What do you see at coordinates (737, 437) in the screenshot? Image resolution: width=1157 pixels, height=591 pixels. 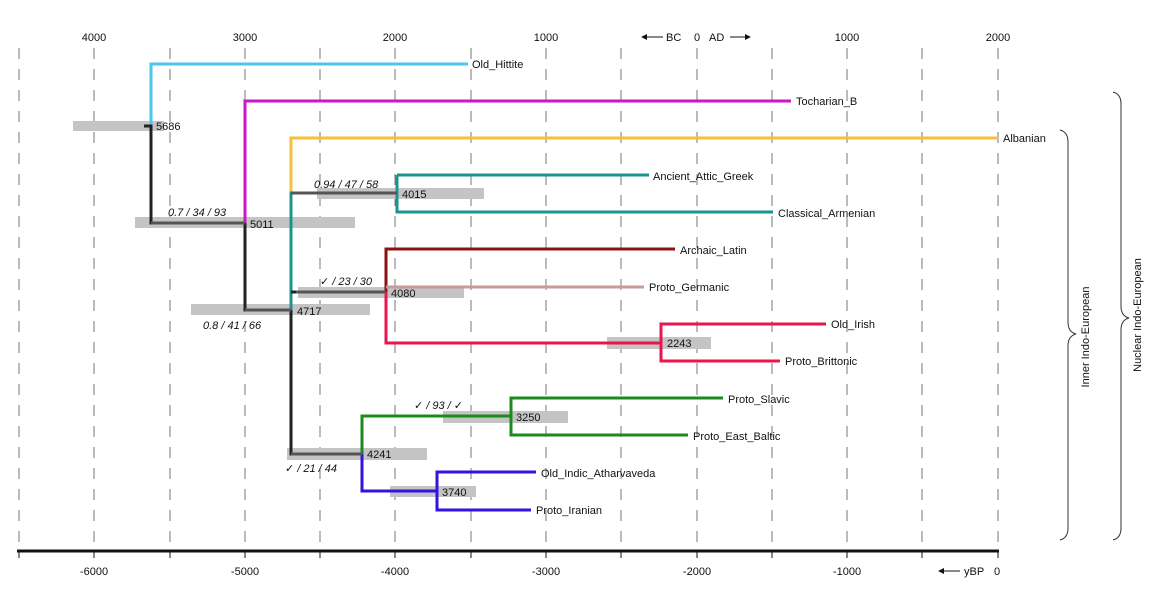 I see `leaf-proto-east-baltic: Proto_East_Baltic` at bounding box center [737, 437].